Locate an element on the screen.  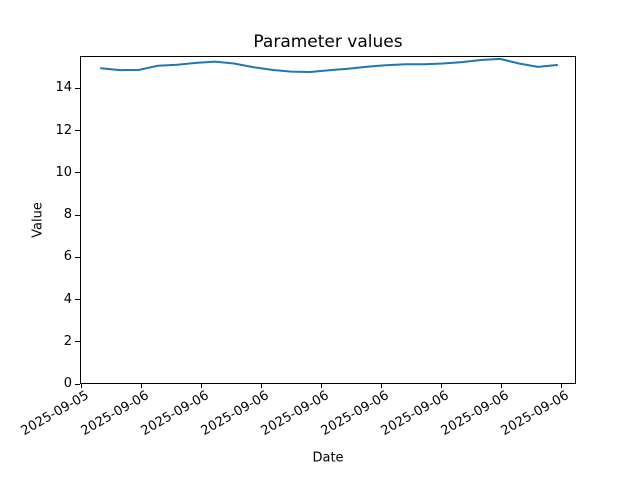
x-axis-label: Date is located at coordinates (328, 458).